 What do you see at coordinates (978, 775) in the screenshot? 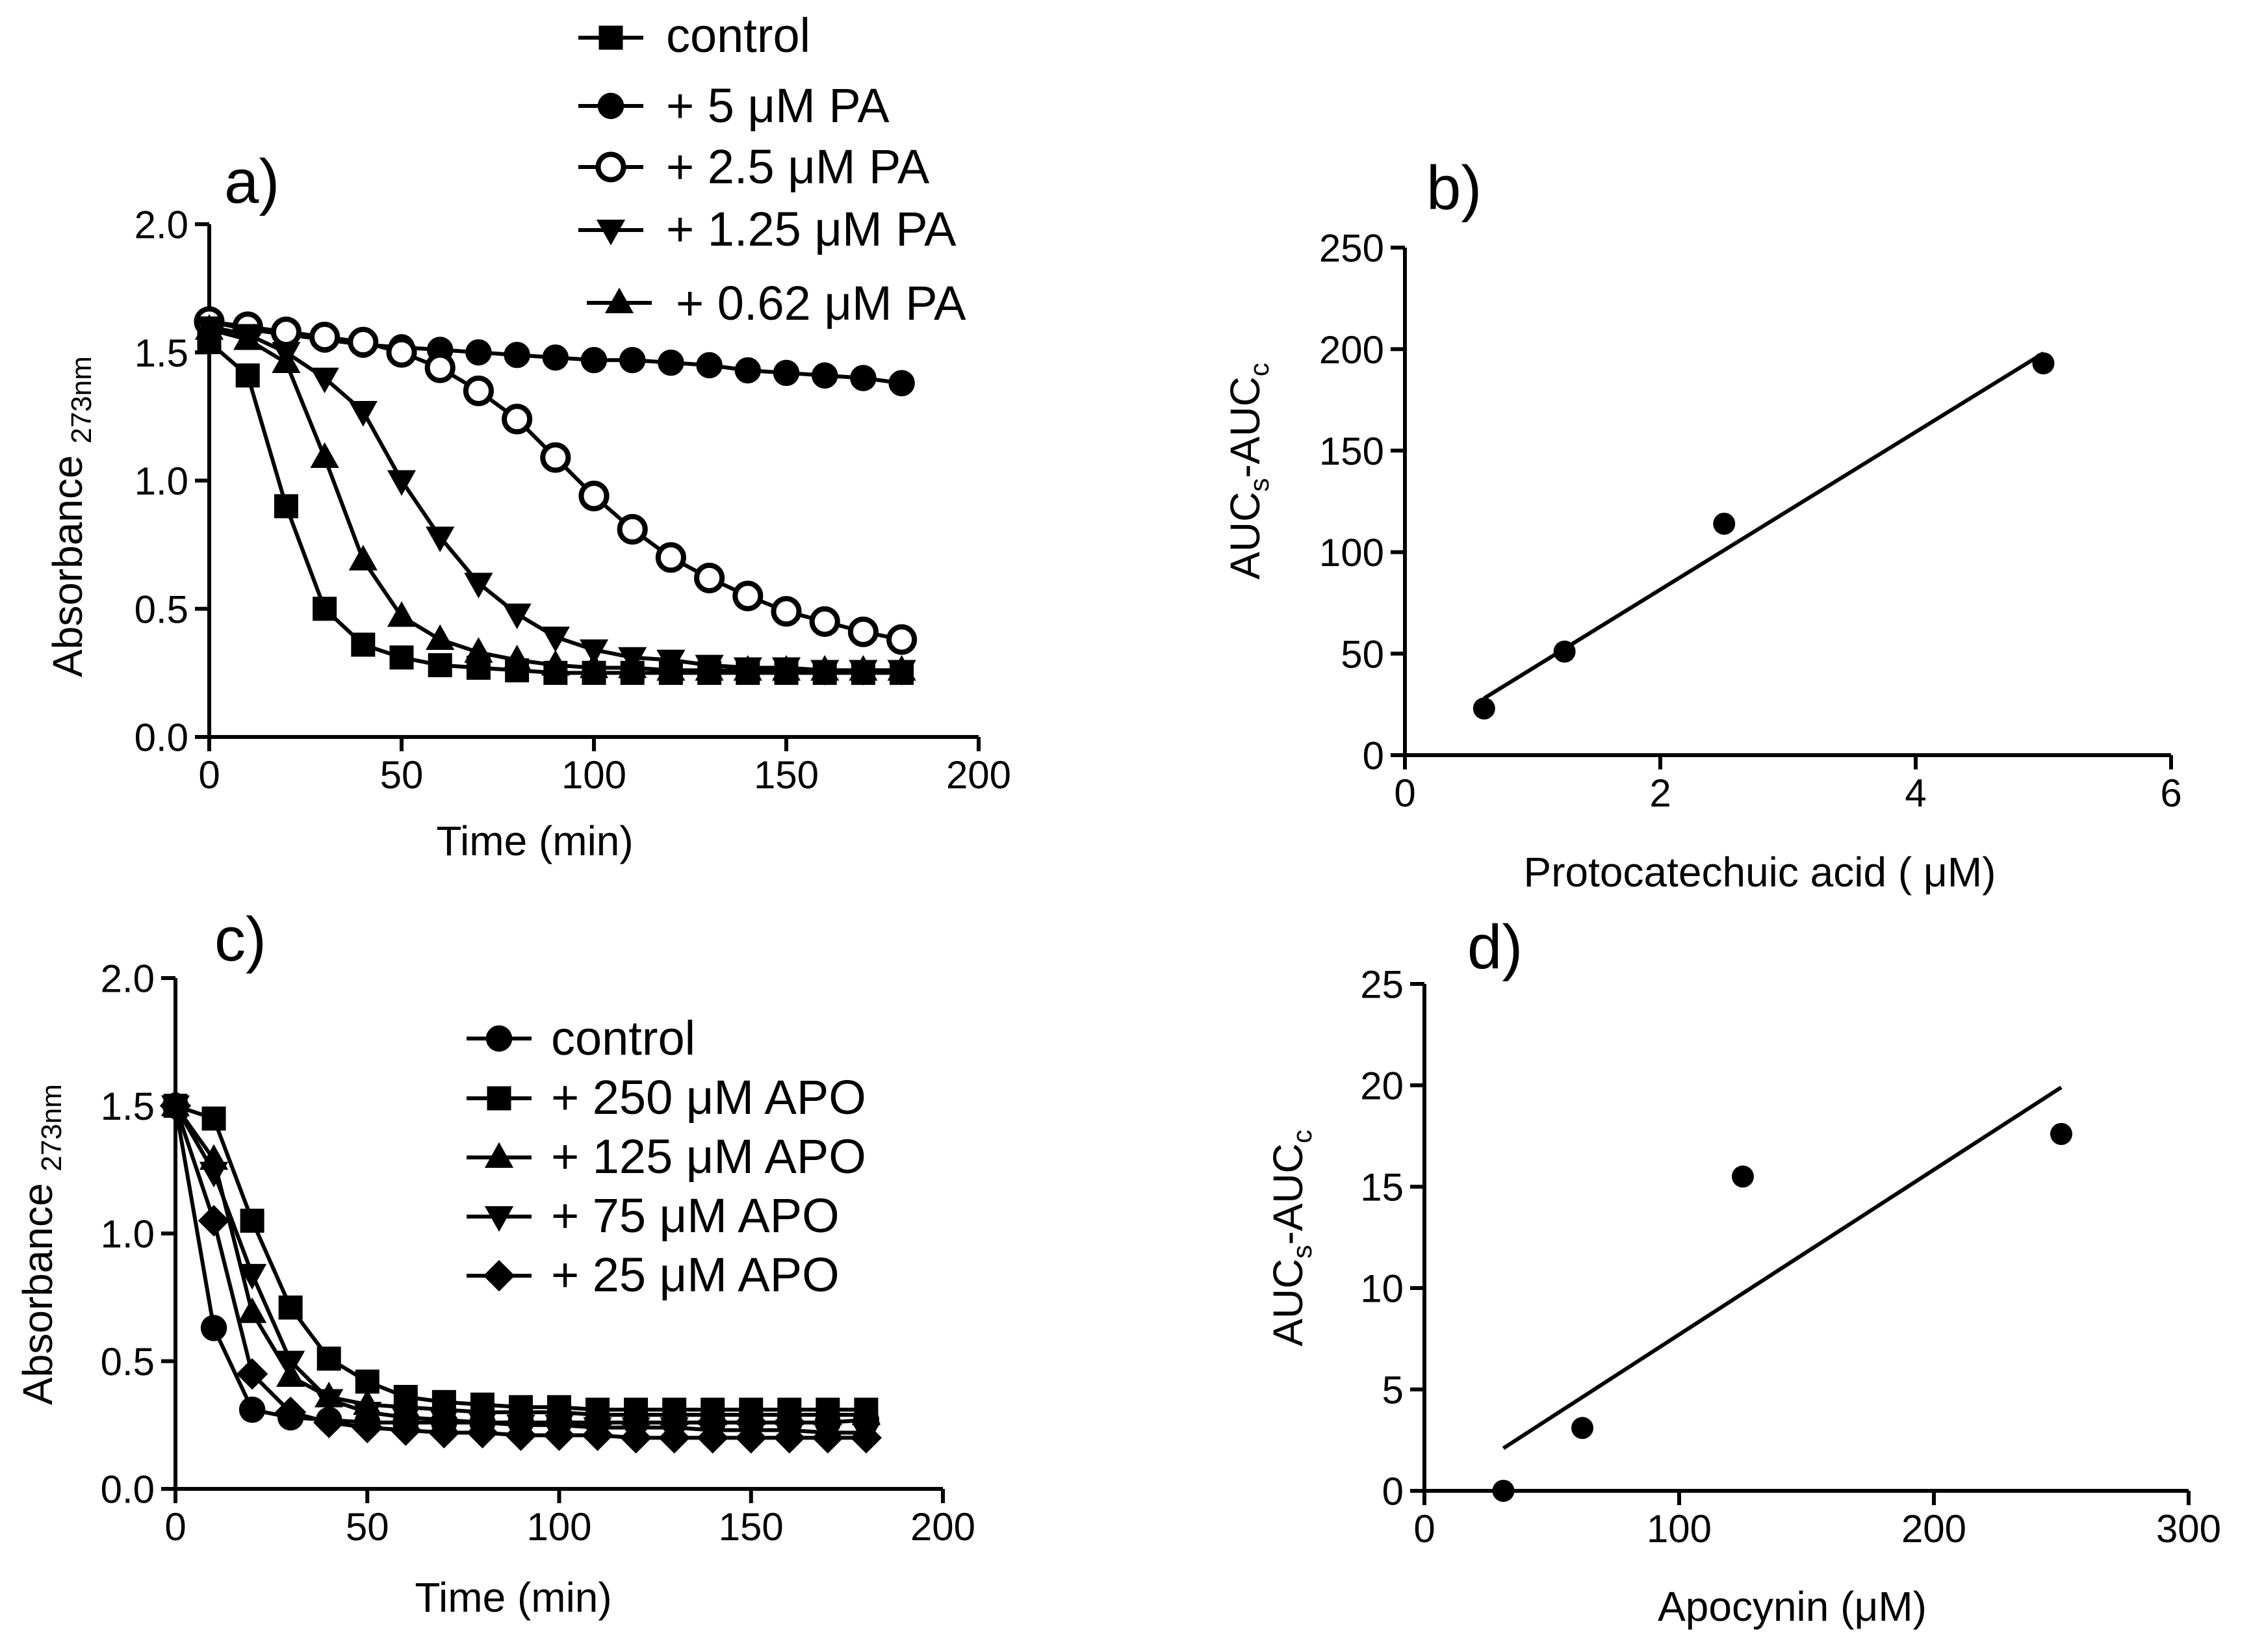
I see `panel-a-x-tick-label: 200` at bounding box center [978, 775].